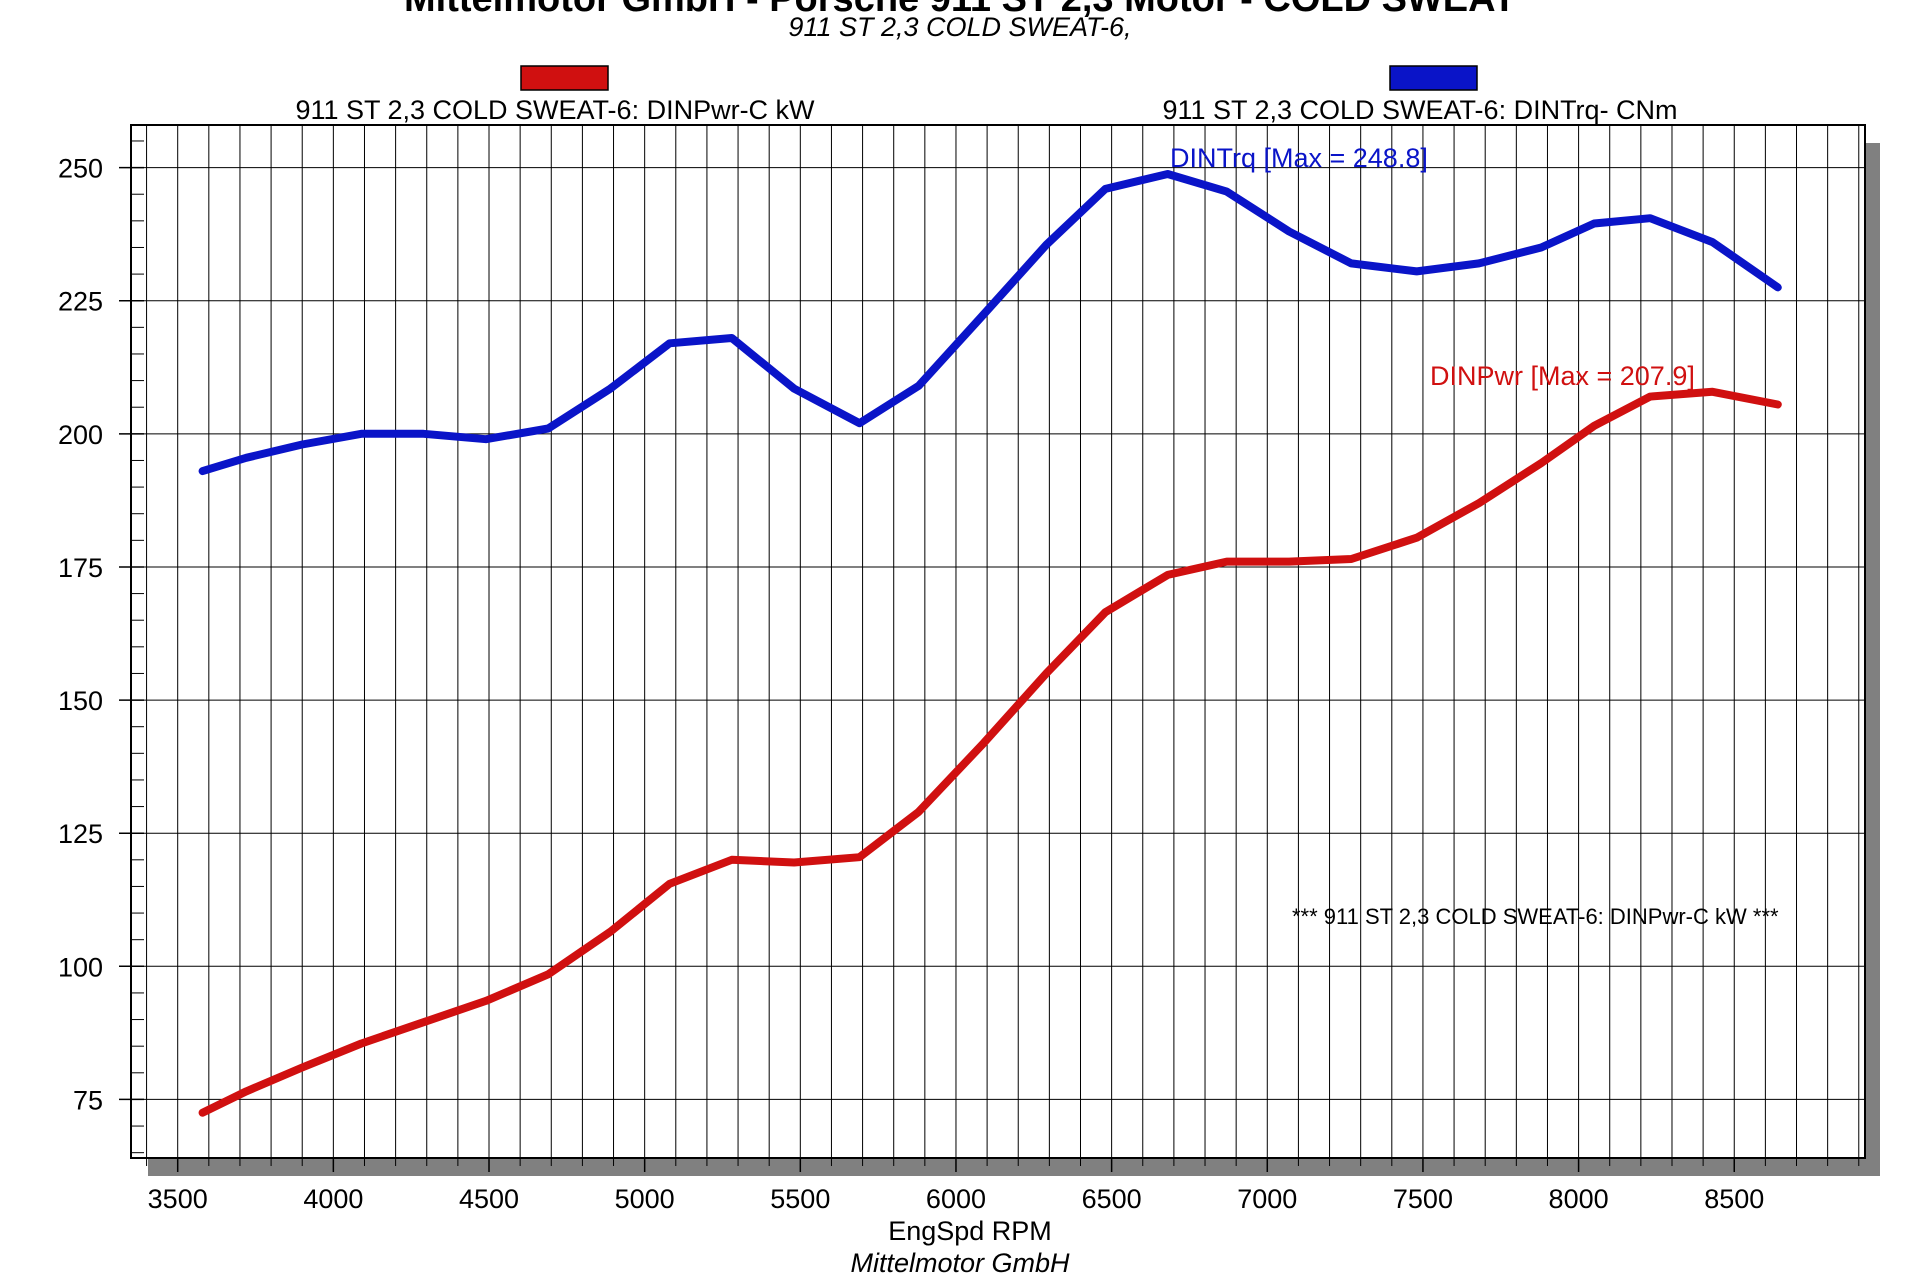 The image size is (1920, 1280). Describe the element at coordinates (88, 1100) in the screenshot. I see `y-tick-label: 75` at that location.